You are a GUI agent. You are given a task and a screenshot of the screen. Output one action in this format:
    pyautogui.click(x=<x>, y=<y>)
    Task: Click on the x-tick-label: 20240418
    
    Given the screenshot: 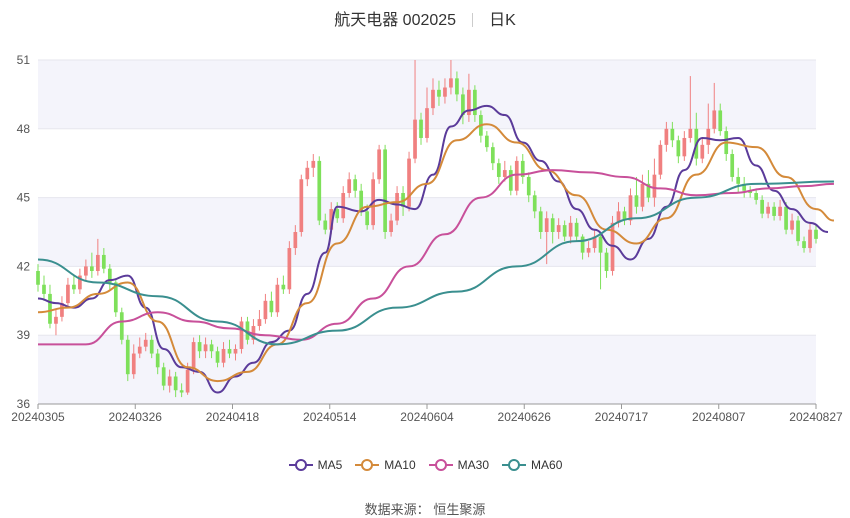 What is the action you would take?
    pyautogui.click(x=233, y=417)
    